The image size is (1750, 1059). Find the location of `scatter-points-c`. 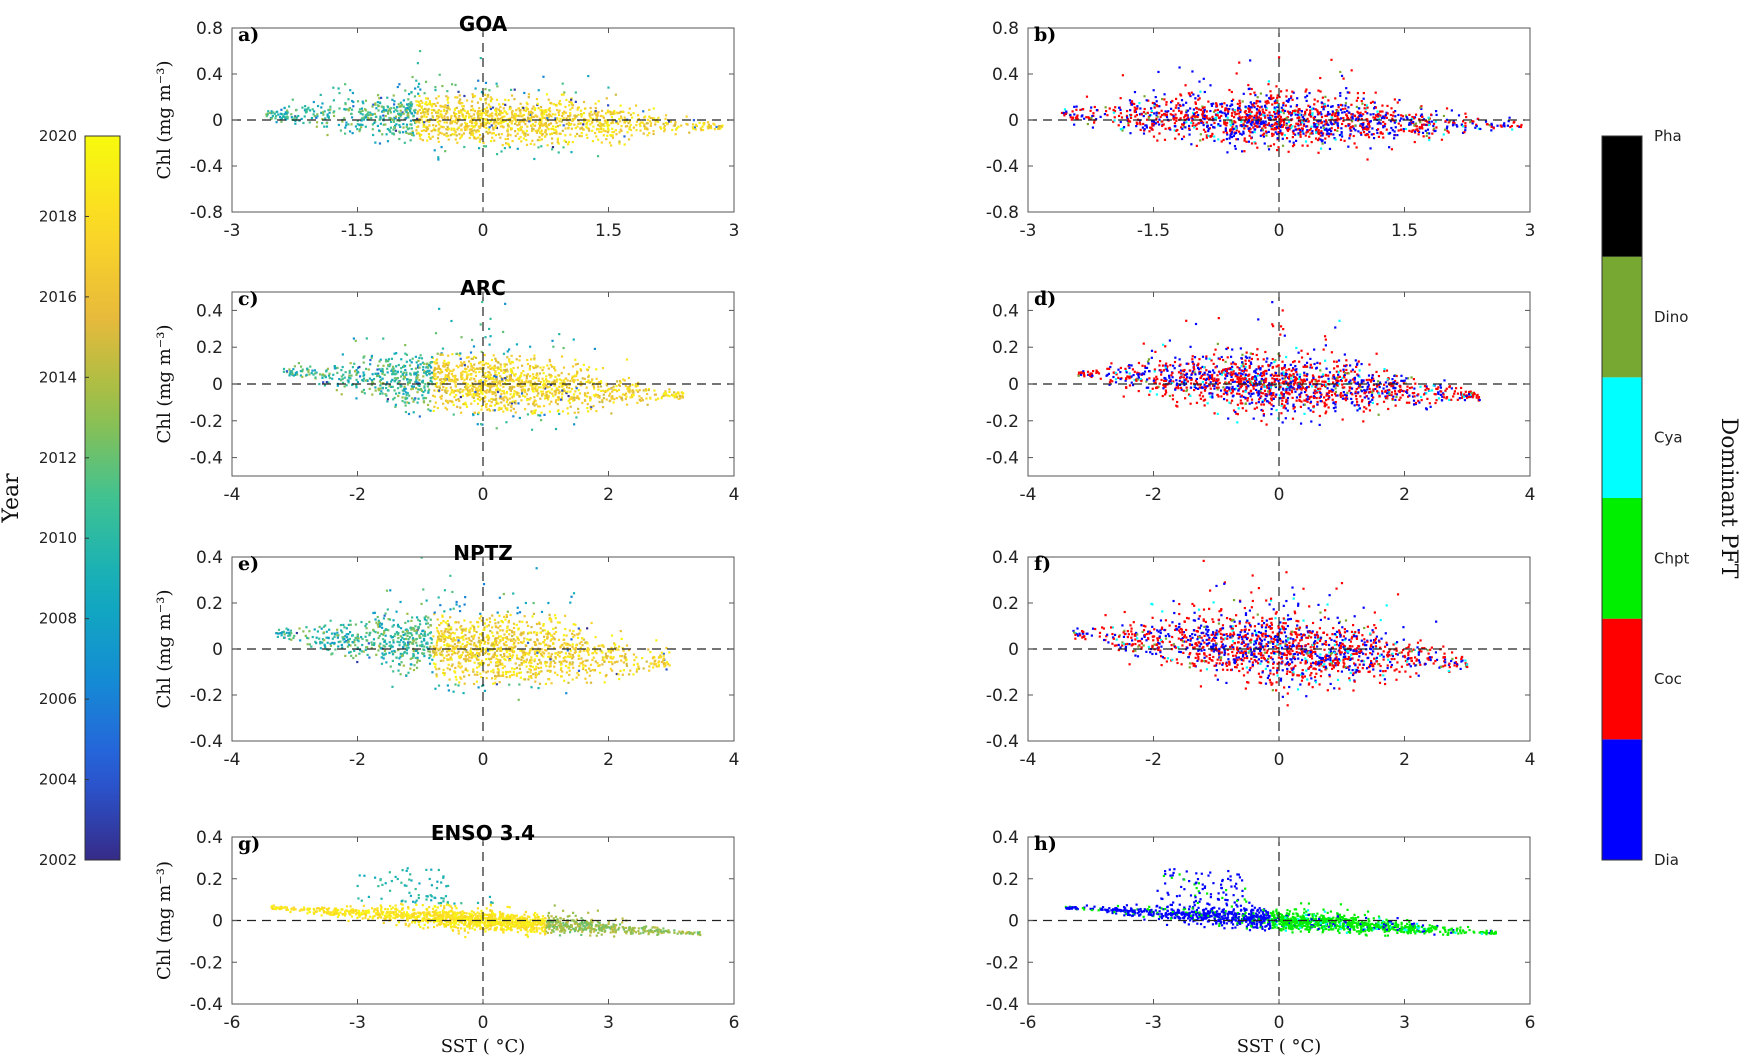

scatter-points-c is located at coordinates (483, 365).